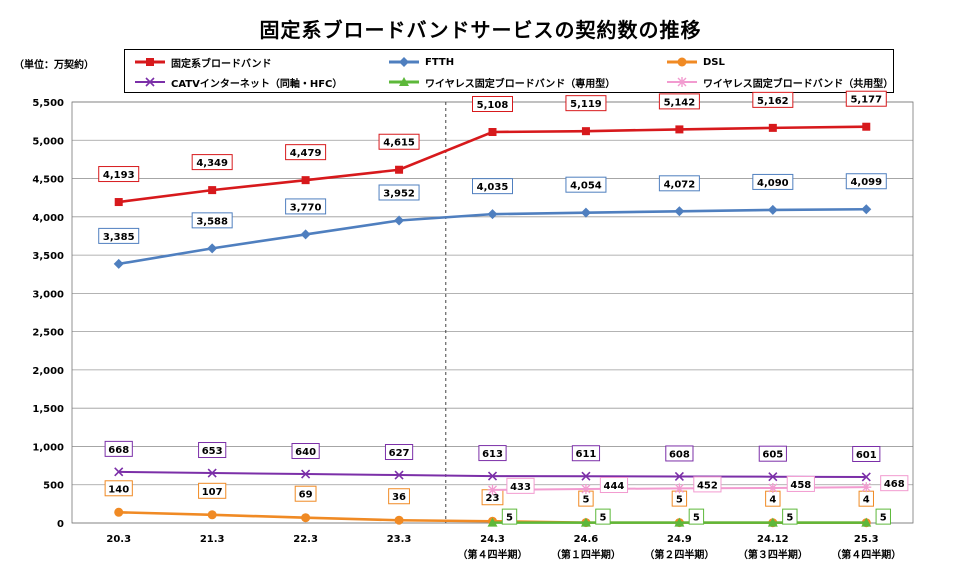 The width and height of the screenshot is (961, 577). I want to click on data-label: 3,770, so click(306, 207).